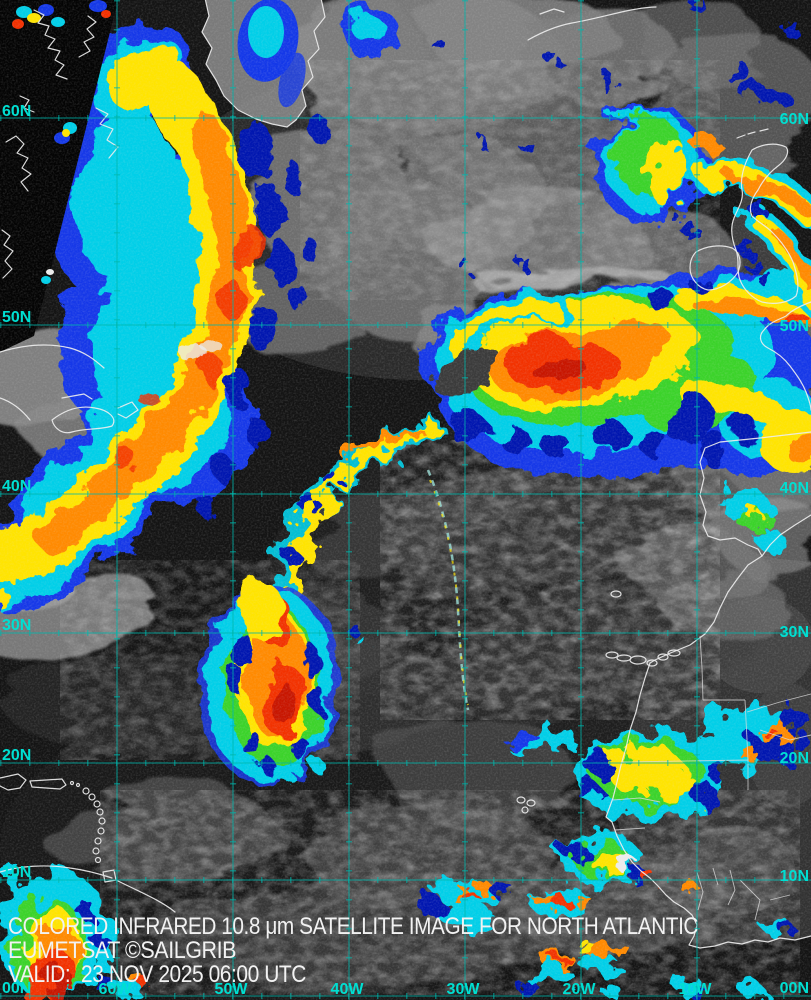  What do you see at coordinates (785, 356) in the screenshot?
I see `france-coast` at bounding box center [785, 356].